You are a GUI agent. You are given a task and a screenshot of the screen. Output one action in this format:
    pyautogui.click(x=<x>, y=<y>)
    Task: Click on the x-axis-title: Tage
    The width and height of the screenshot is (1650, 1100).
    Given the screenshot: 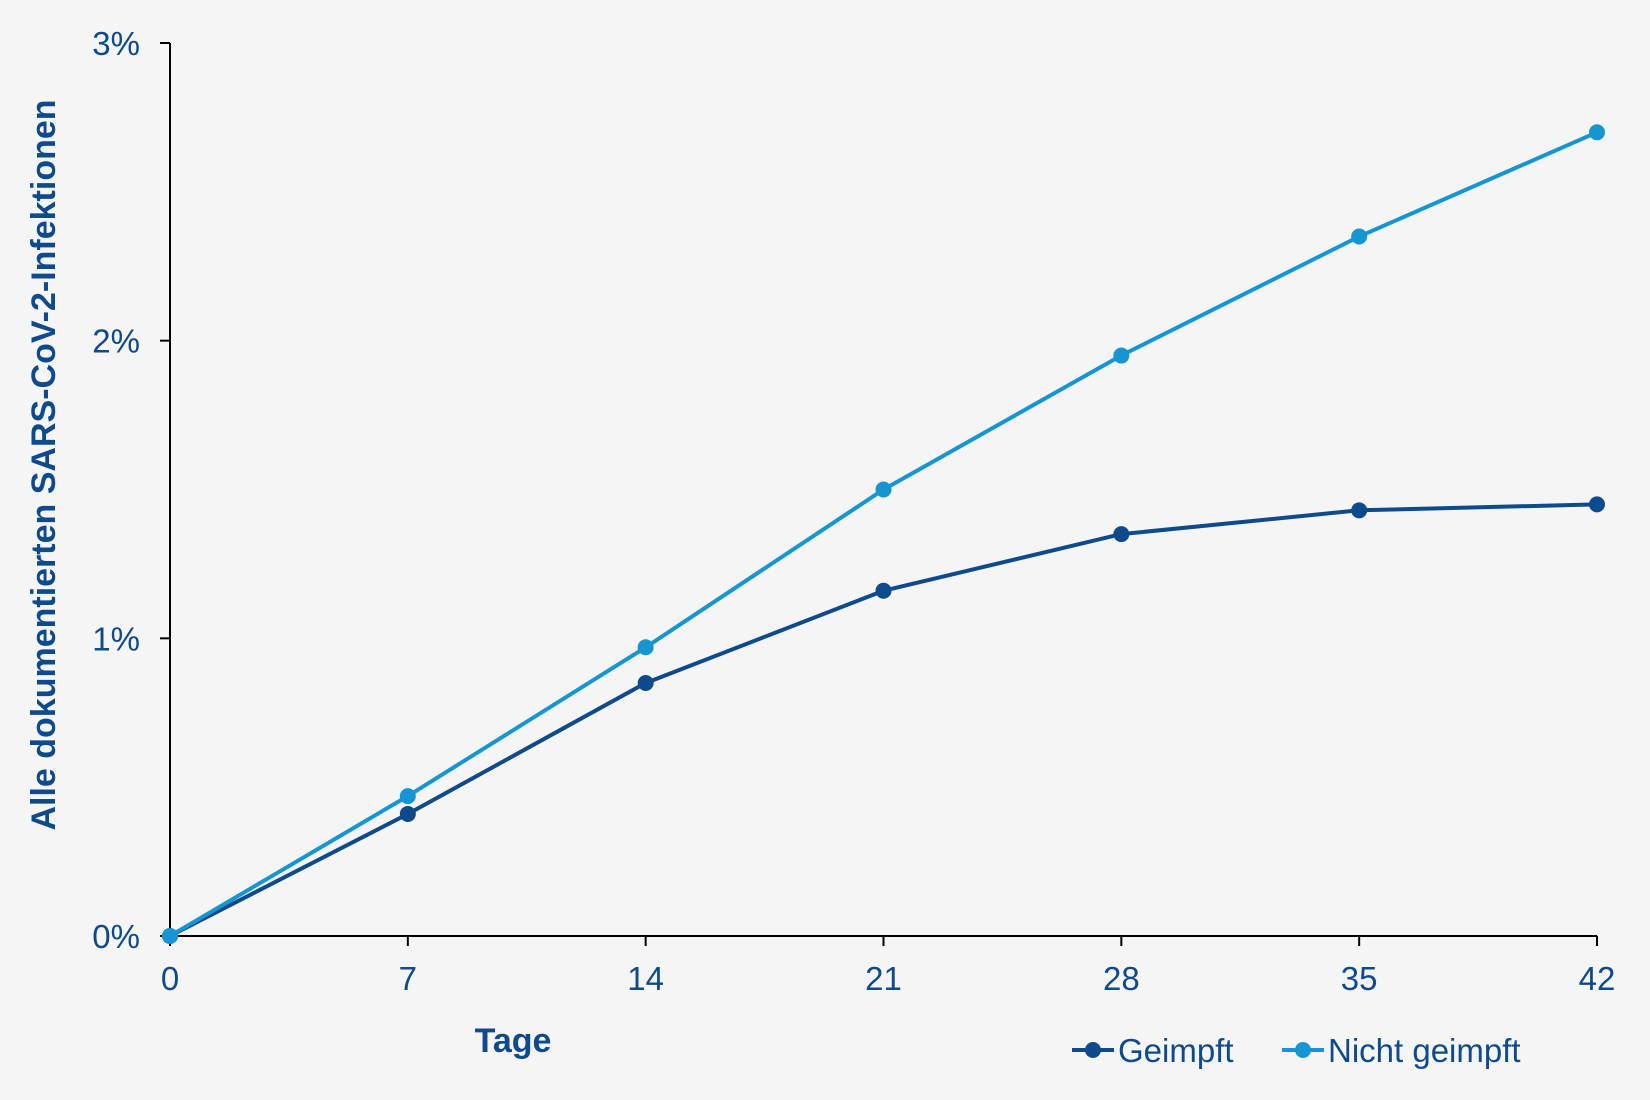 What is the action you would take?
    pyautogui.click(x=513, y=1041)
    